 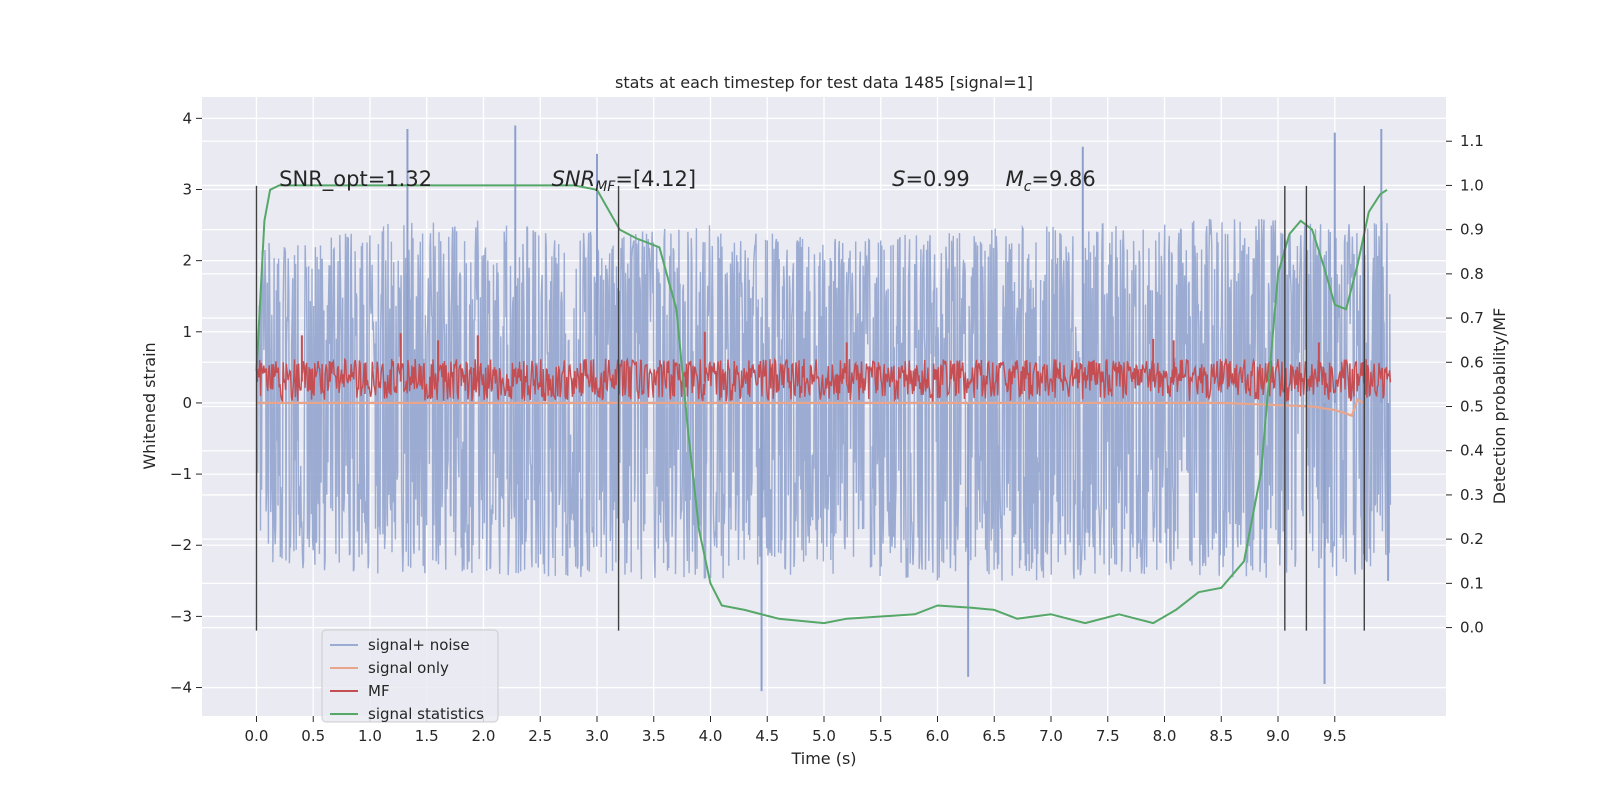 I want to click on x-tick-label: 7.0, so click(x=1051, y=736).